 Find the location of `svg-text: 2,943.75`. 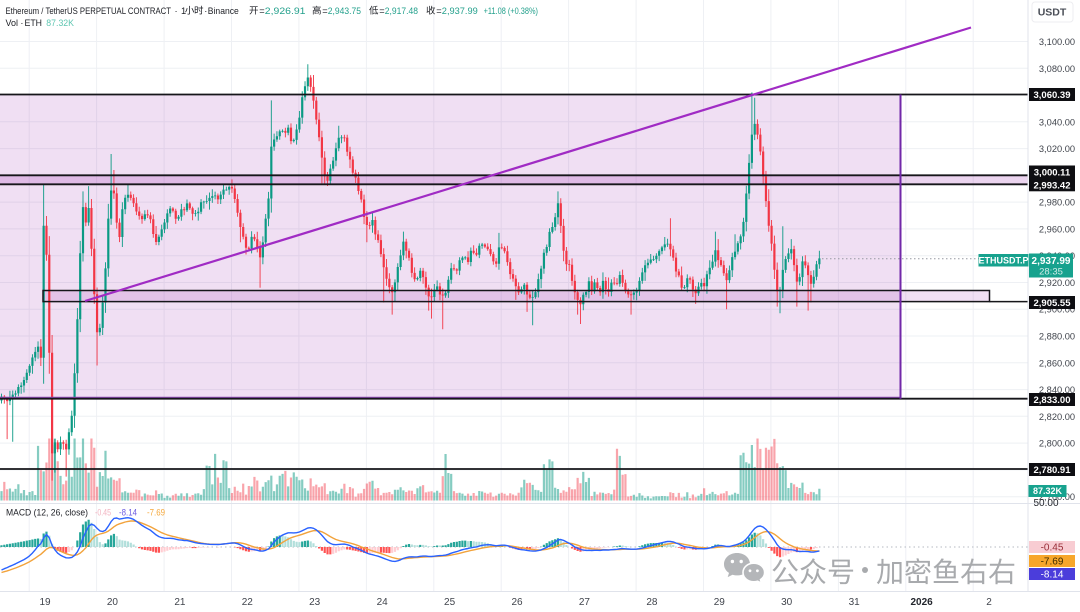

svg-text: 2,943.75 is located at coordinates (344, 11).